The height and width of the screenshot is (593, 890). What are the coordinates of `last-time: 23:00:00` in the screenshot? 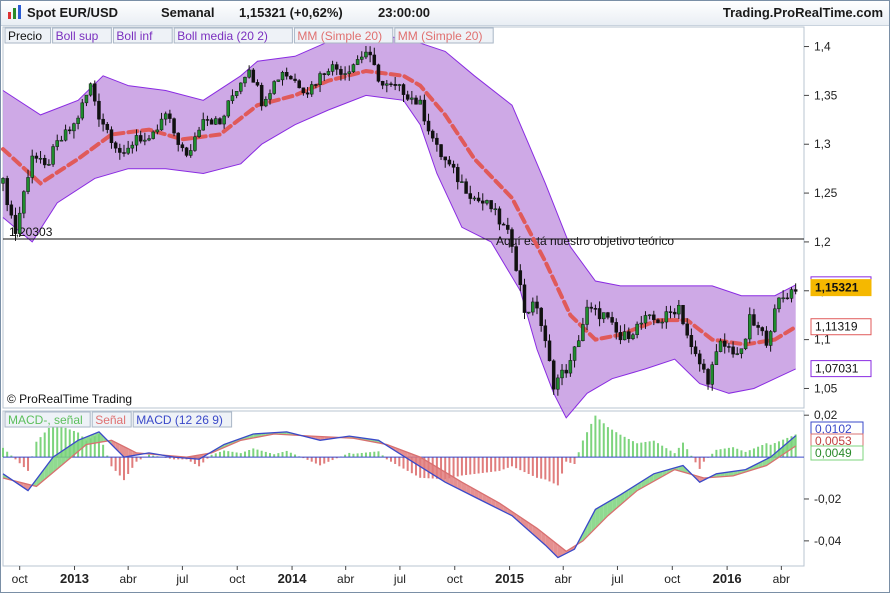 It's located at (404, 12).